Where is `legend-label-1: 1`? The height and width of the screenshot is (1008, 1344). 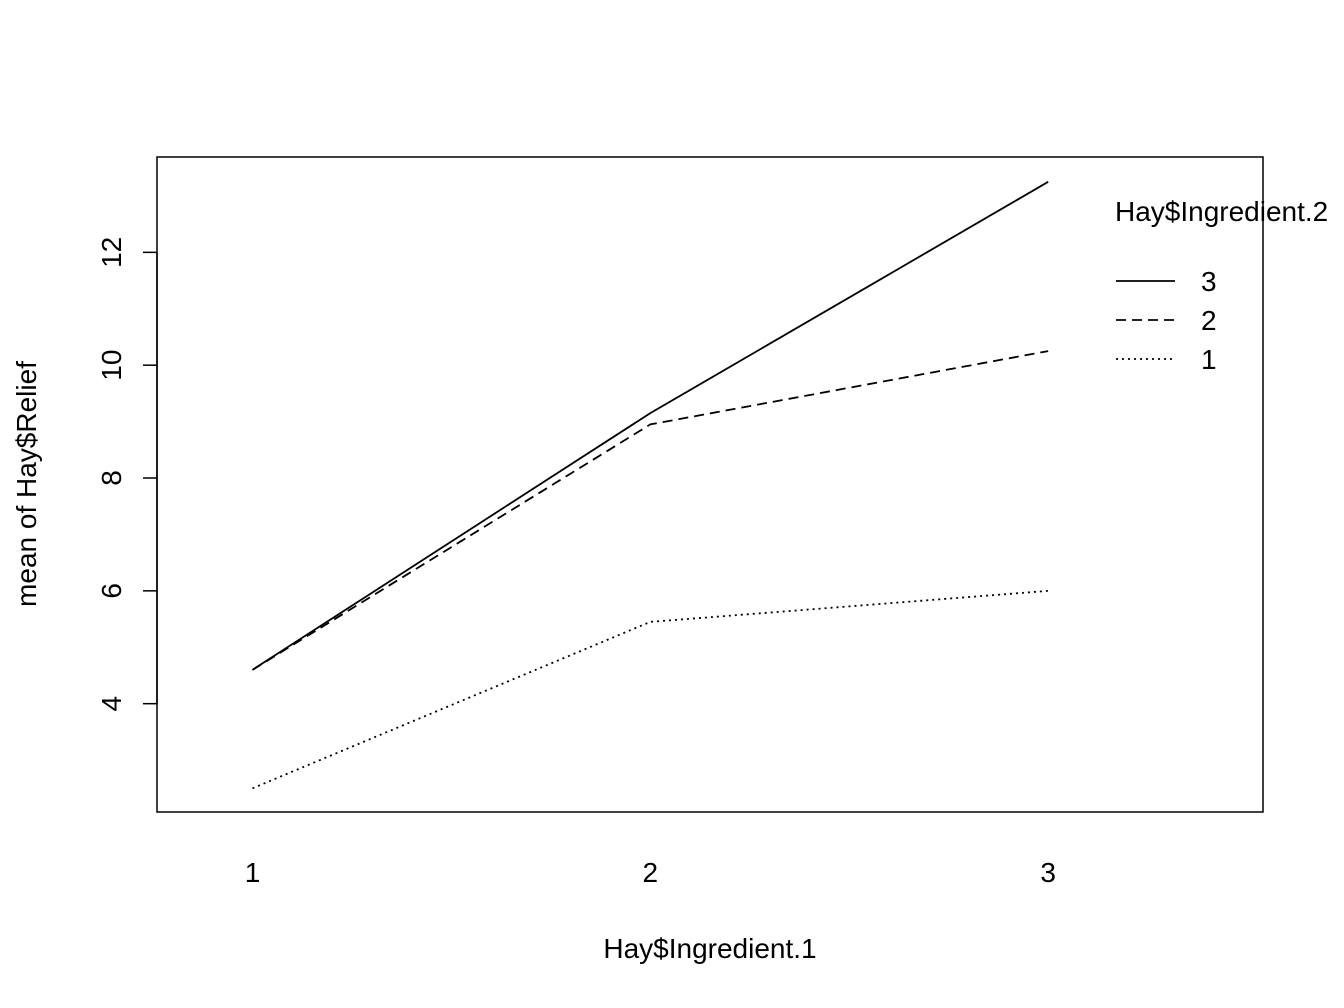 legend-label-1: 1 is located at coordinates (1209, 359).